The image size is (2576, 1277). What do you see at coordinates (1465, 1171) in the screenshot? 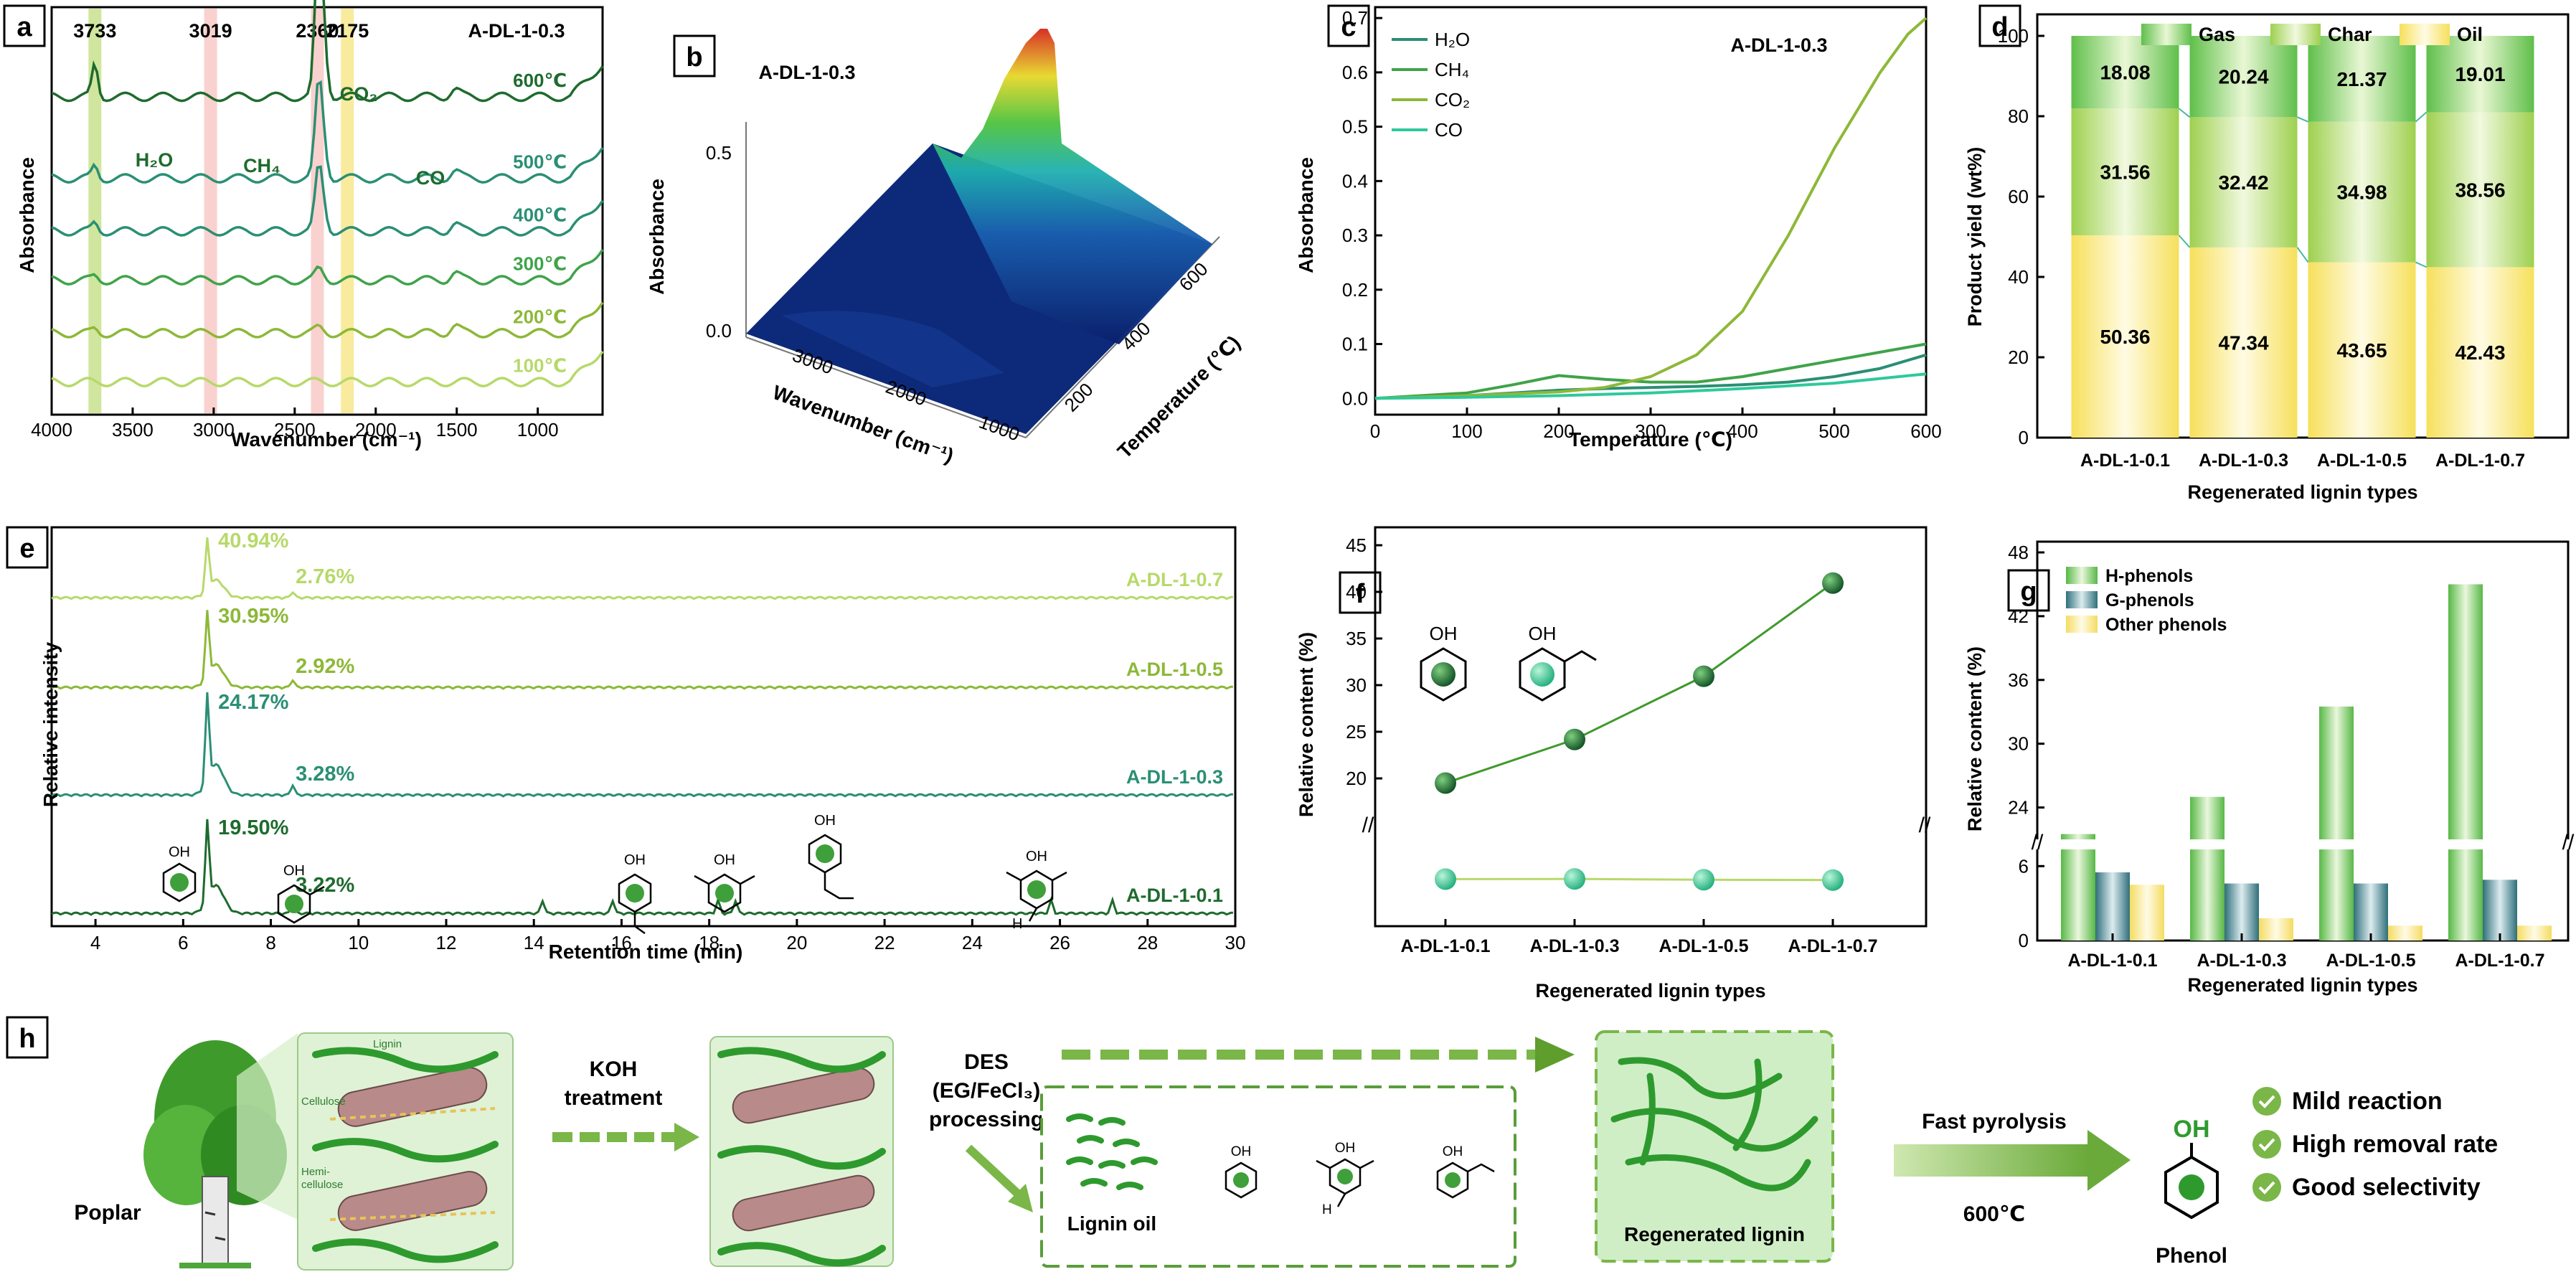
I see `guaiacol-molecule-icon: OH` at bounding box center [1465, 1171].